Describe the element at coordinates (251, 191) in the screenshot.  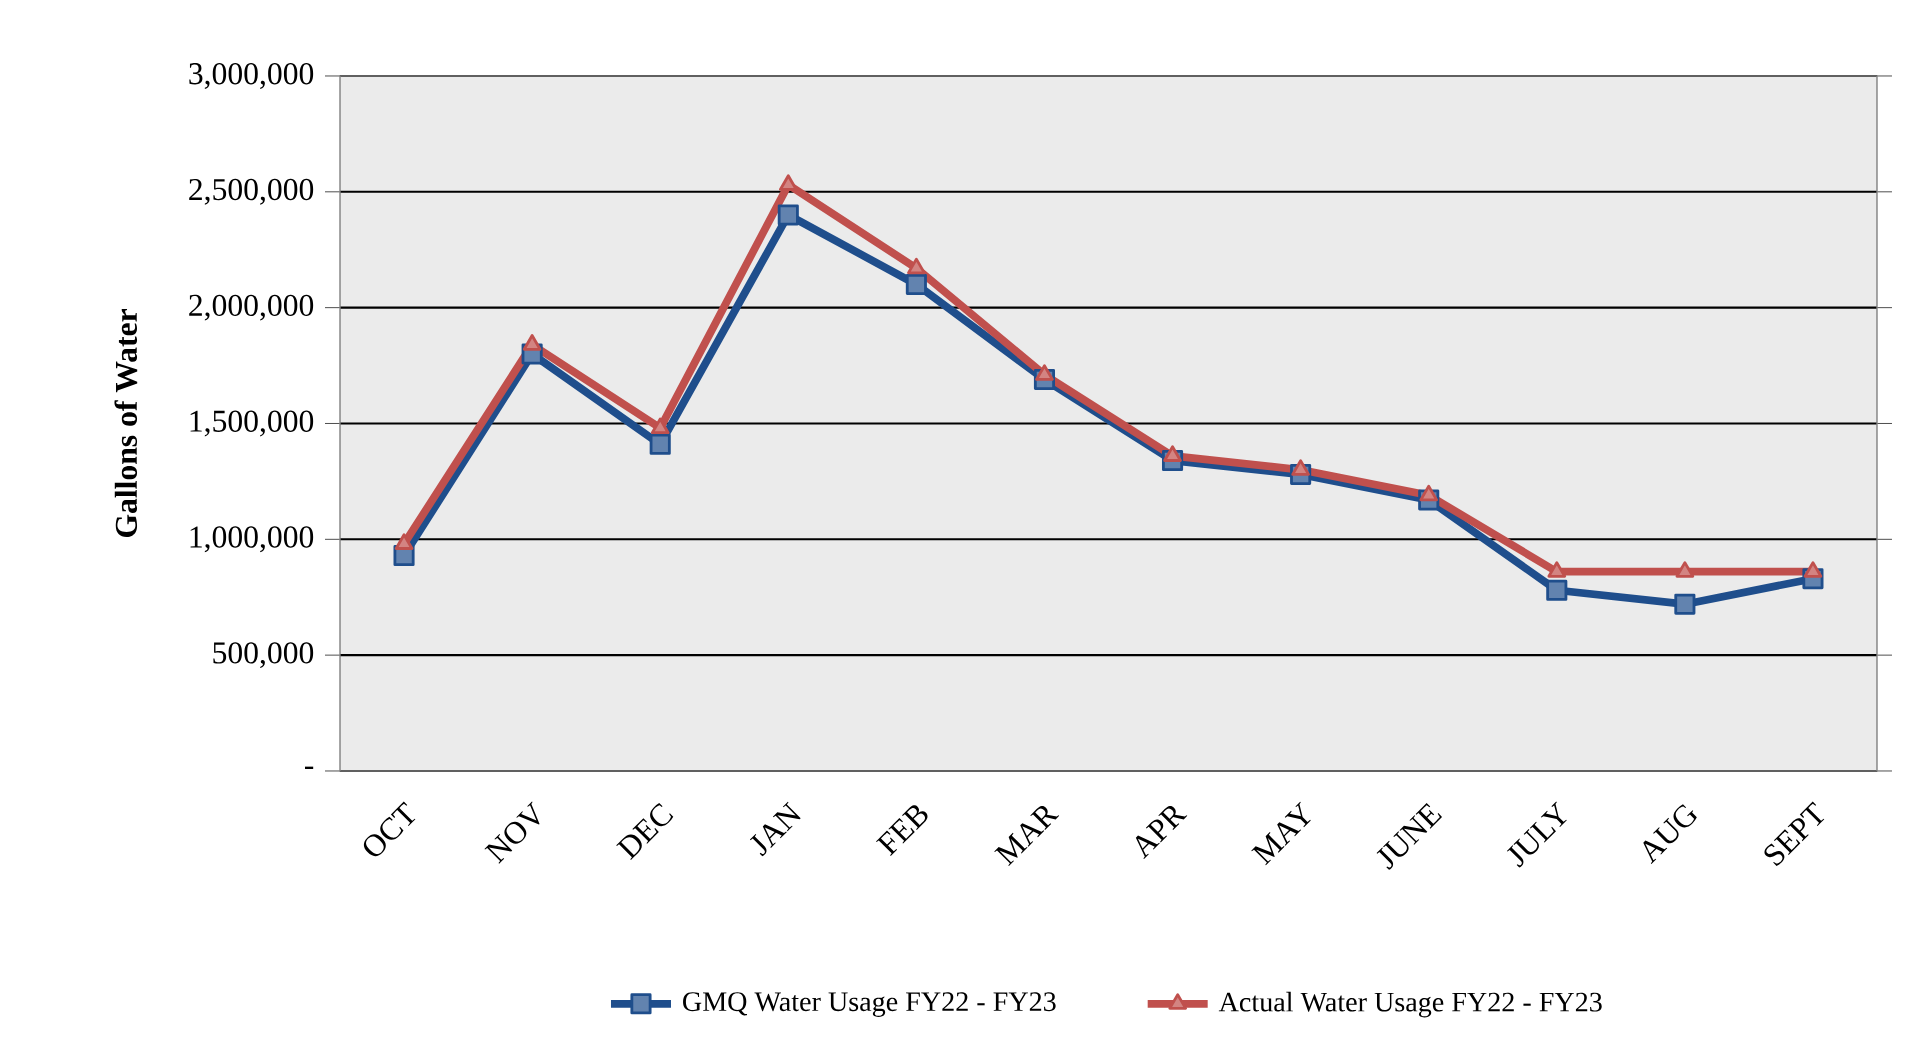
I see `y-tick-label: 2,500,000` at that location.